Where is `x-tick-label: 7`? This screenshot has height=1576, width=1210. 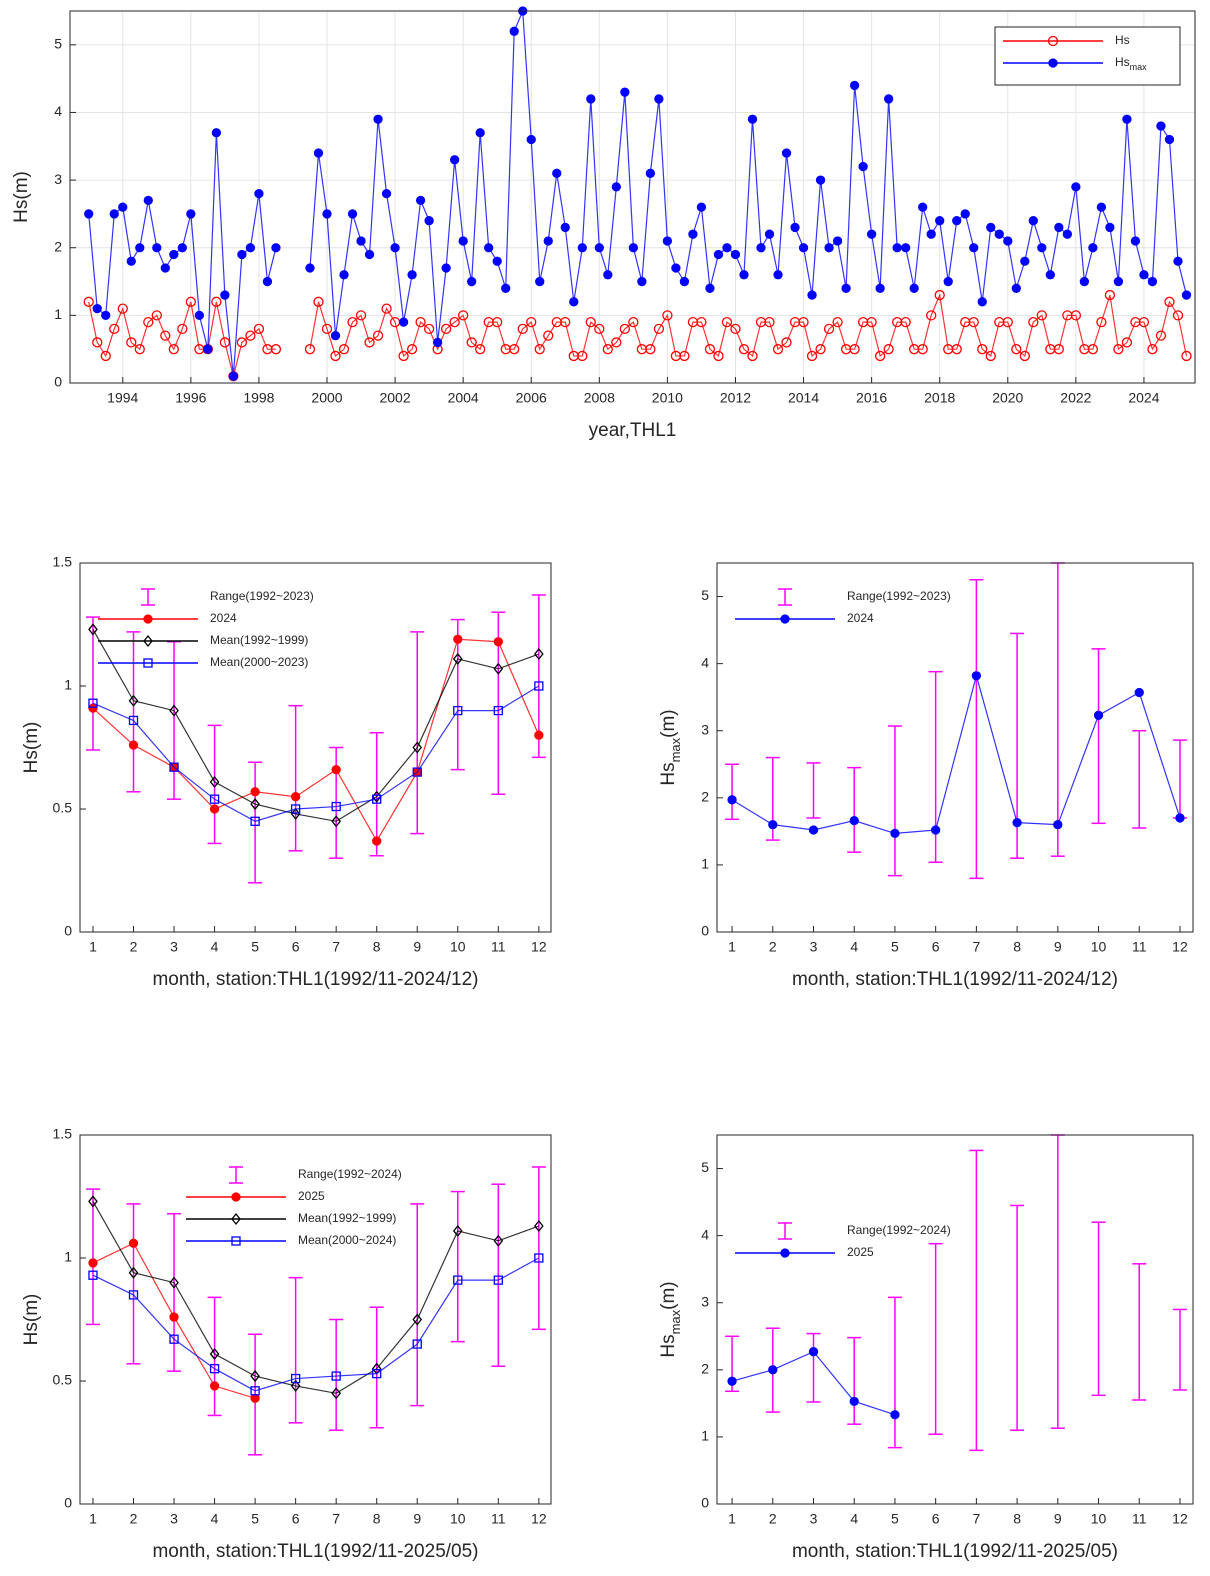
x-tick-label: 7 is located at coordinates (336, 947).